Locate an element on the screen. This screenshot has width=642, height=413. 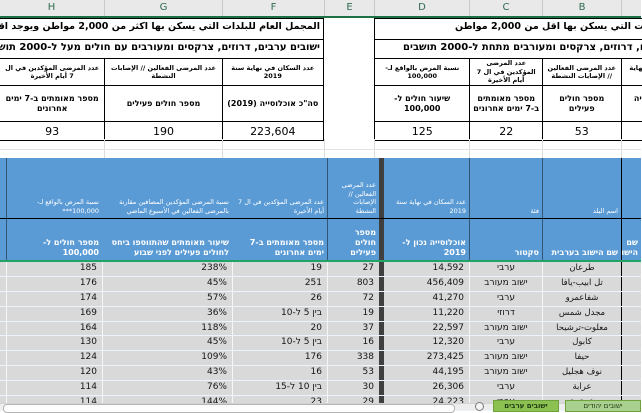
cell-town-ar: معلوت-ترشيحا is located at coordinates (582, 328).